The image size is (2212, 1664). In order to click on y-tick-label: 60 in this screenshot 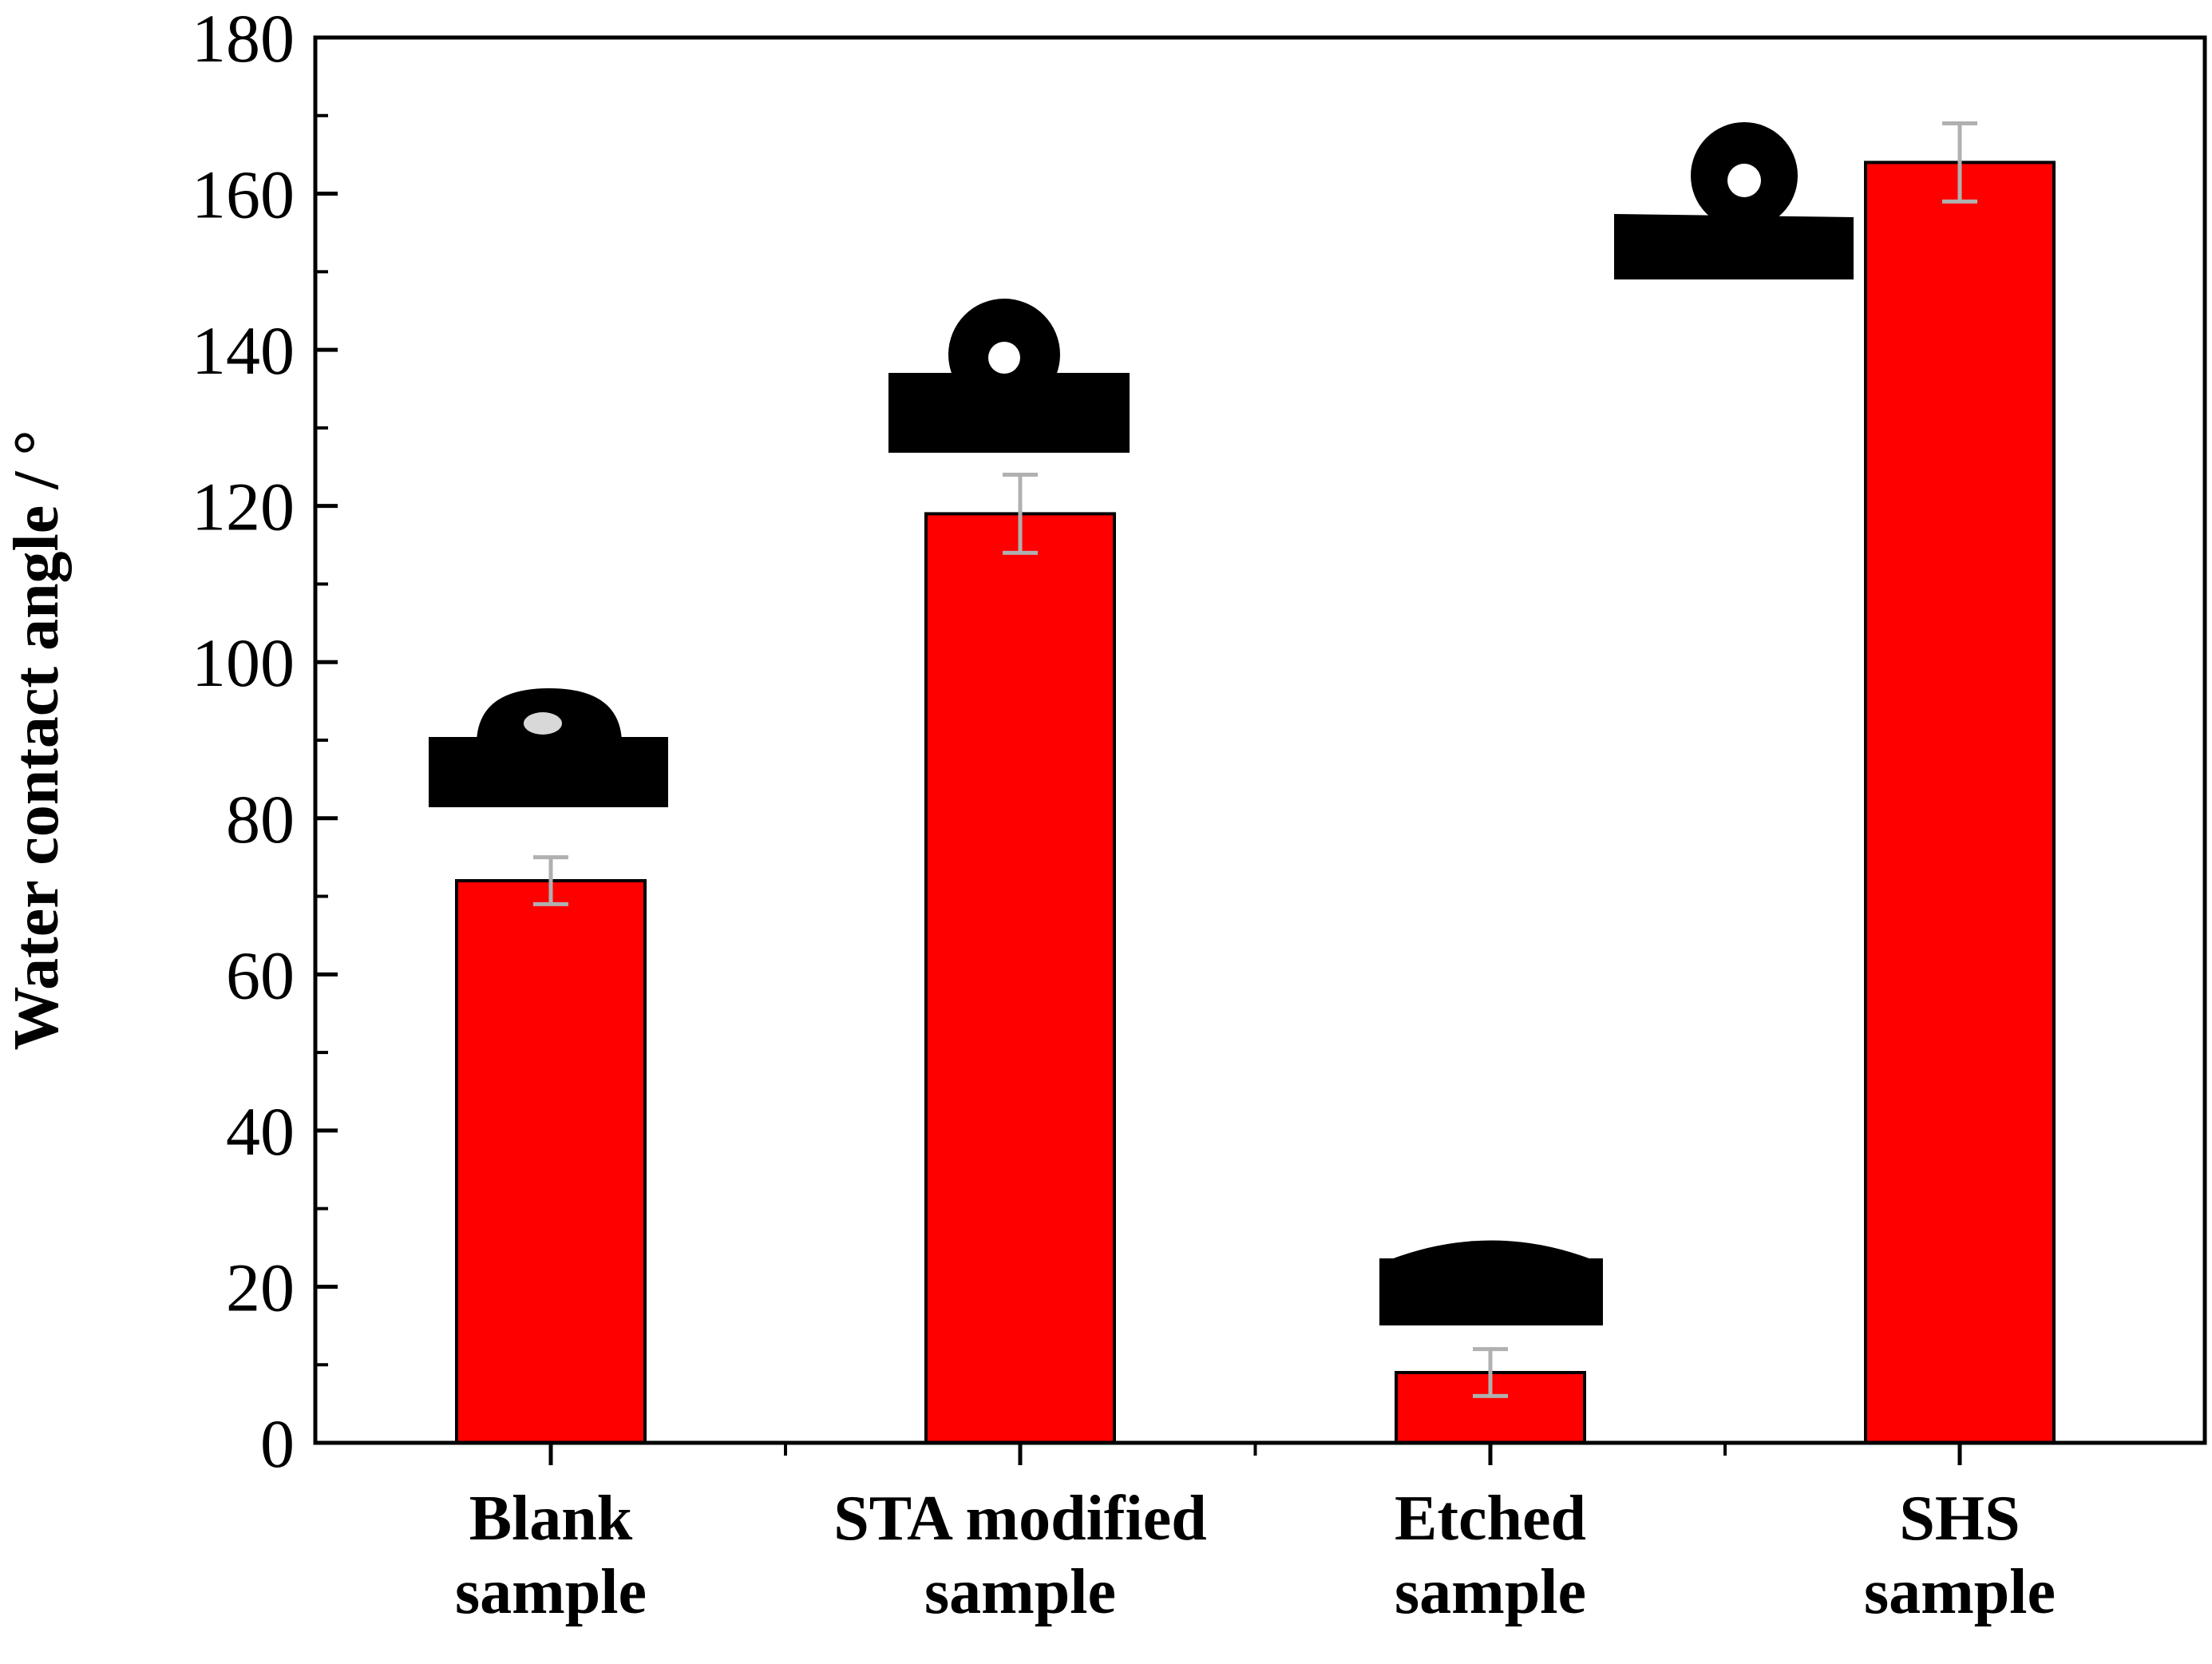, I will do `click(260, 975)`.